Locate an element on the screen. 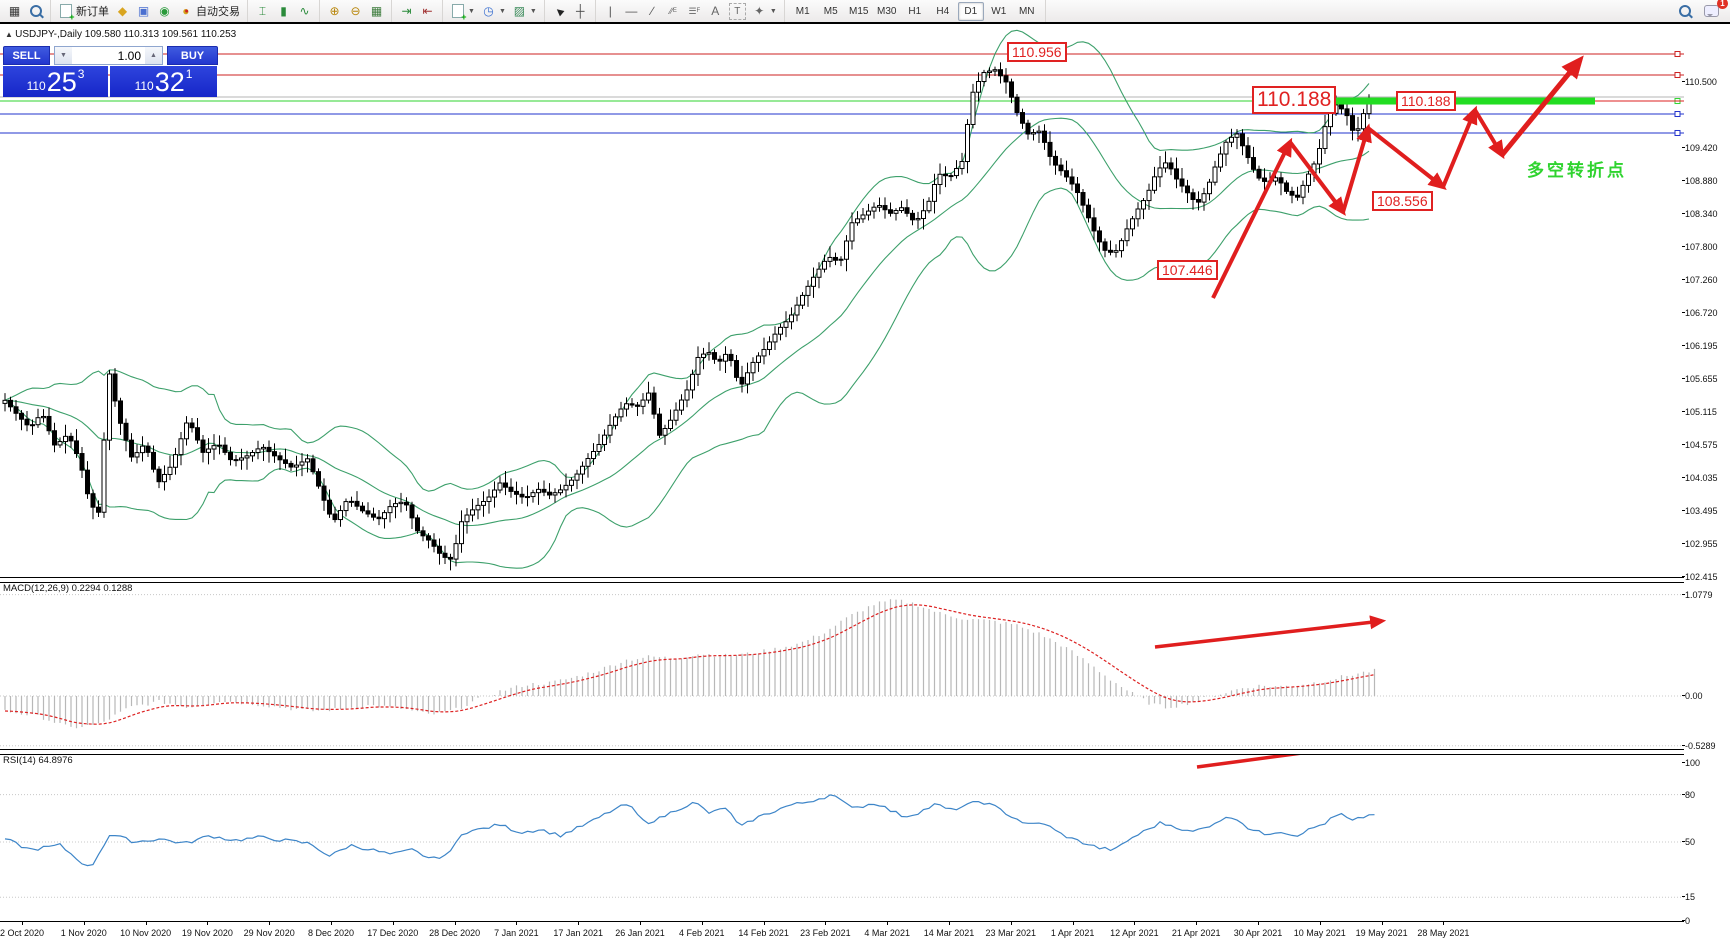 This screenshot has height=942, width=1730. chart-wizard-button: ◆ is located at coordinates (122, 11).